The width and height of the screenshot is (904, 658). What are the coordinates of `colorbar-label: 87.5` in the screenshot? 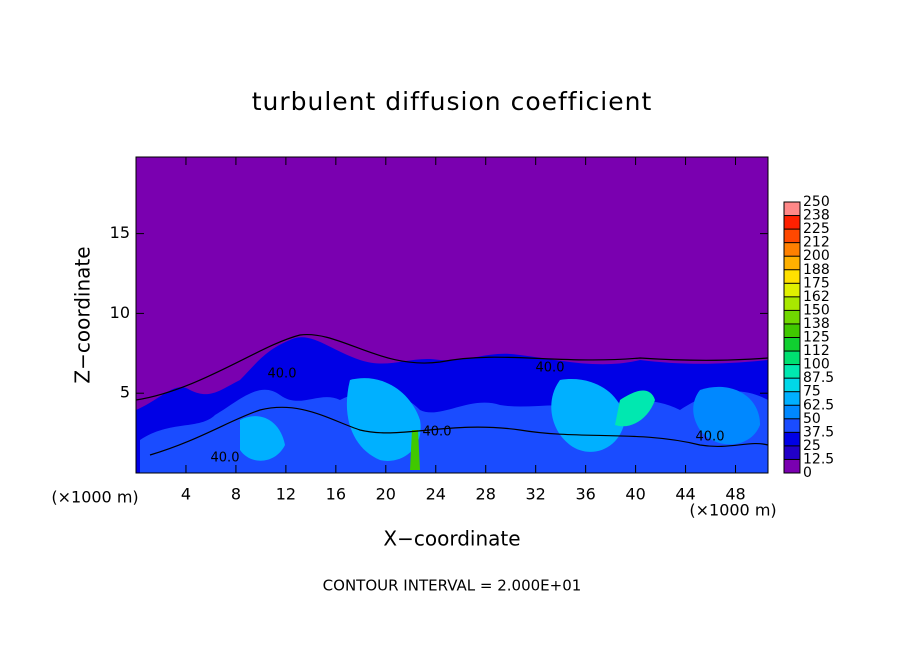 It's located at (818, 378).